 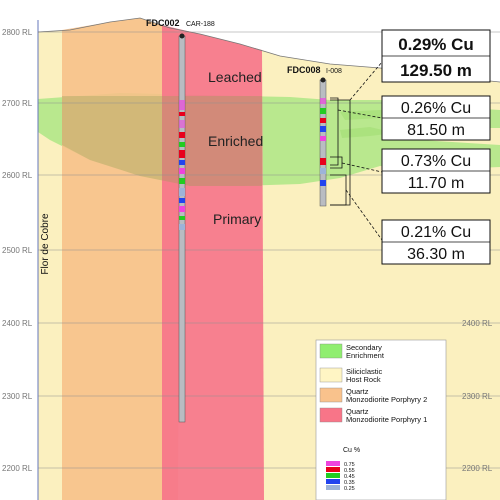 What do you see at coordinates (364, 371) in the screenshot?
I see `legend-label: Siliciclastic` at bounding box center [364, 371].